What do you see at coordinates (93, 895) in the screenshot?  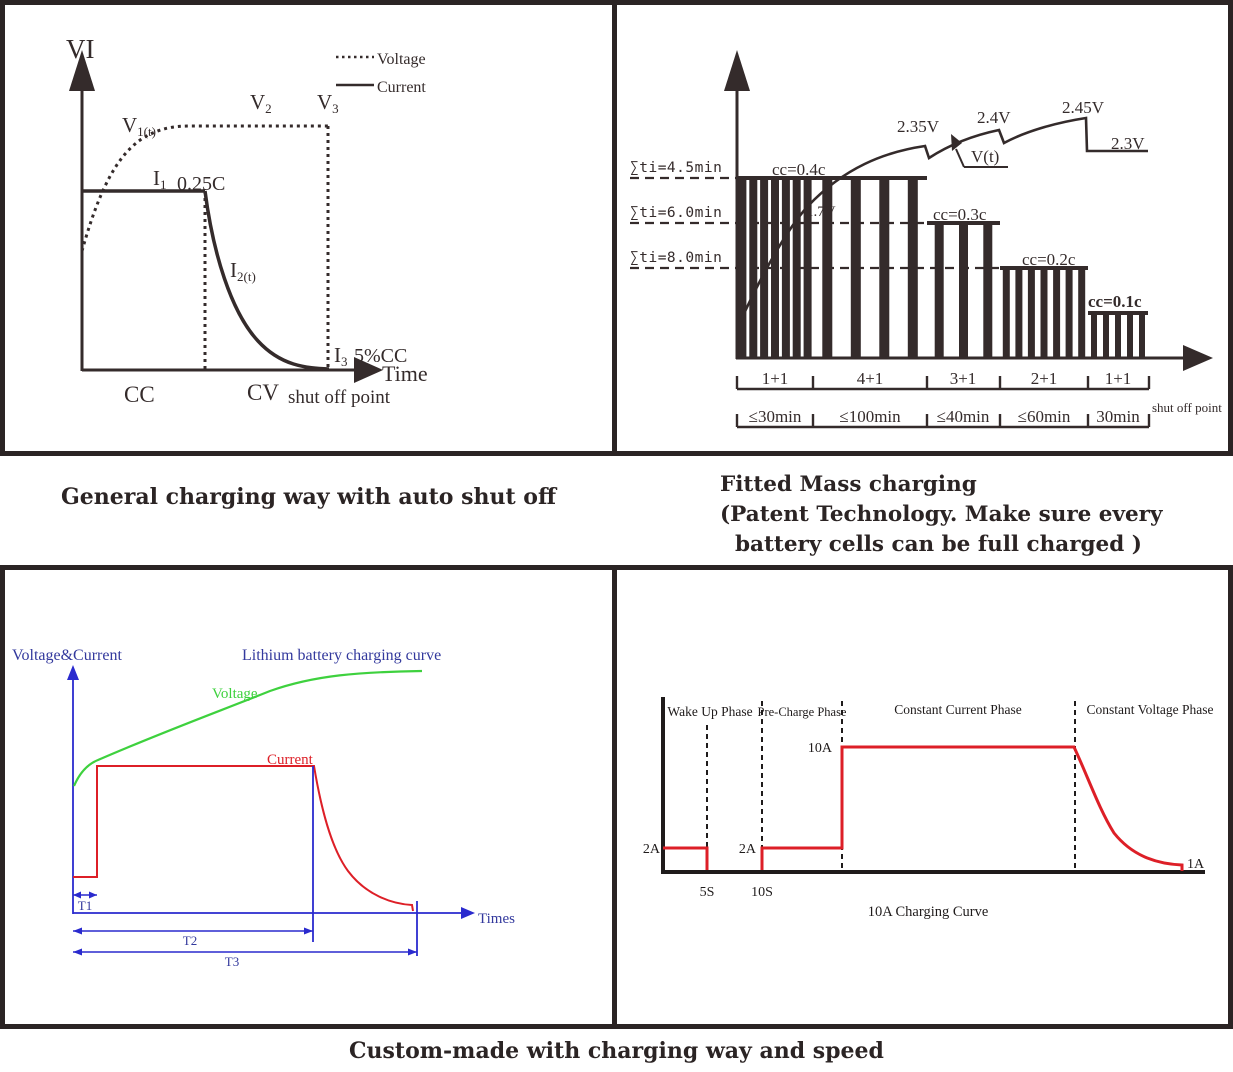 I see `t1-arrow-right` at bounding box center [93, 895].